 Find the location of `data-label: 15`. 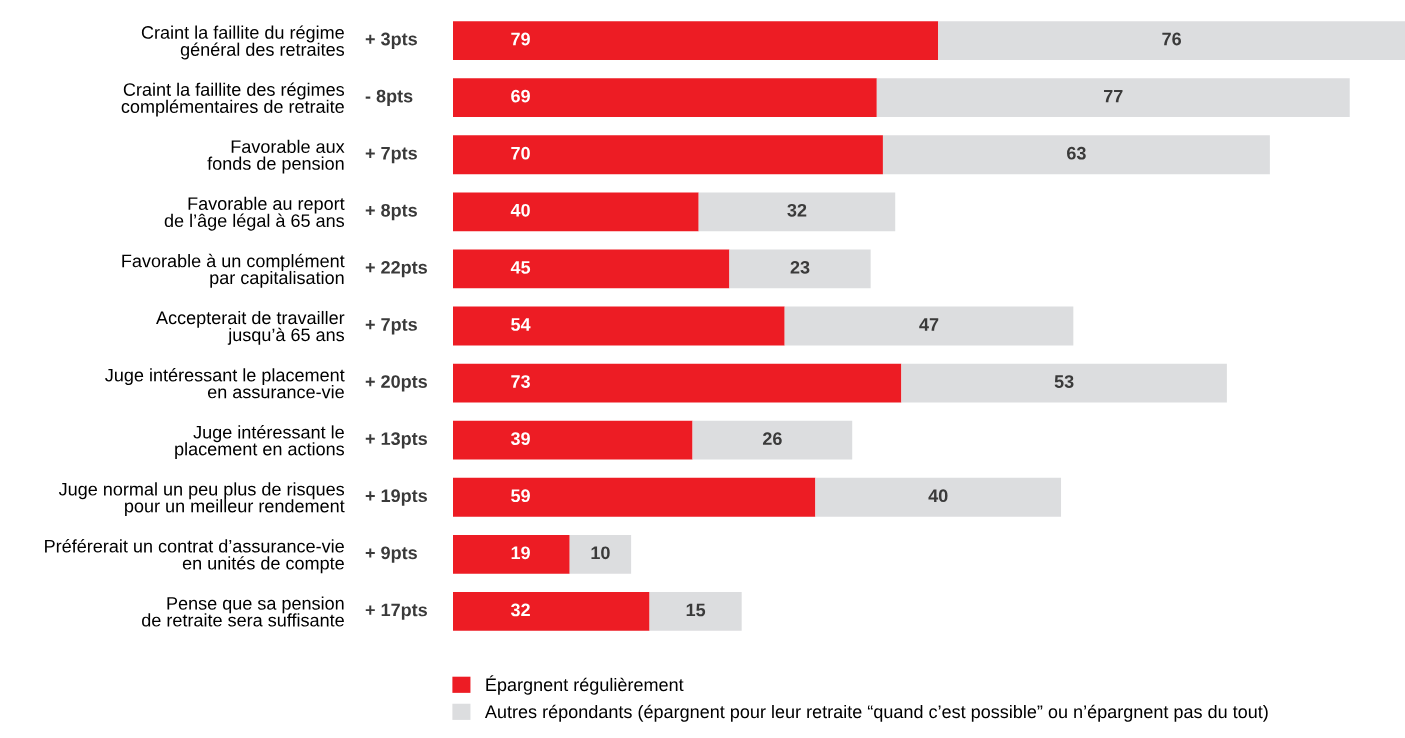

data-label: 15 is located at coordinates (696, 610).